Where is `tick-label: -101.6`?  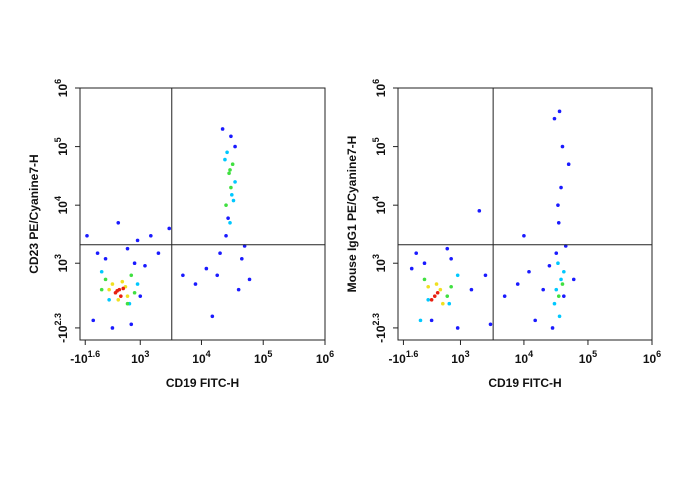 tick-label: -101.6 is located at coordinates (85, 357).